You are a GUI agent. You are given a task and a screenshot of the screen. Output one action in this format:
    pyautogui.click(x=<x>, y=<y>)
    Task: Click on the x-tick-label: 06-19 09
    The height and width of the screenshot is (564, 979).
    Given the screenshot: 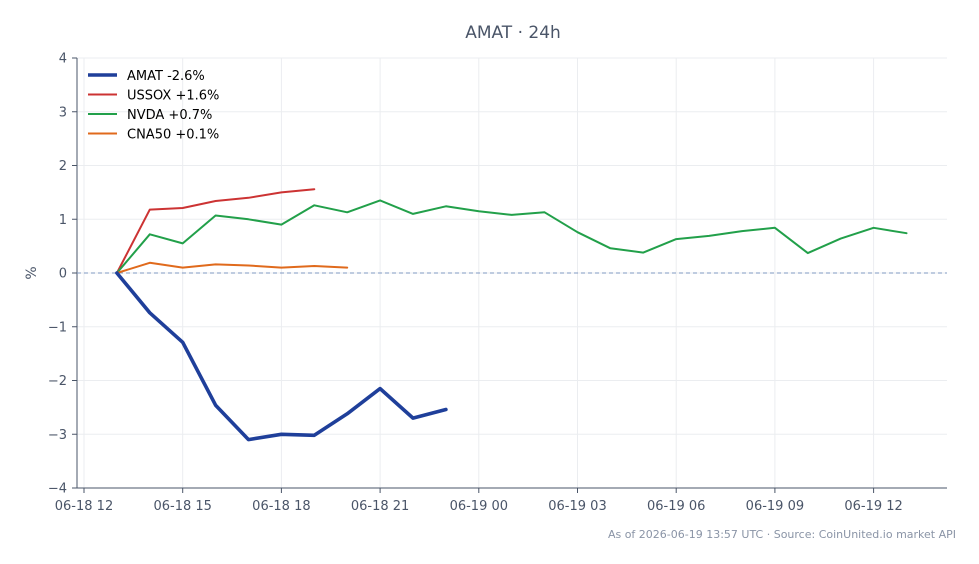 What is the action you would take?
    pyautogui.click(x=775, y=506)
    